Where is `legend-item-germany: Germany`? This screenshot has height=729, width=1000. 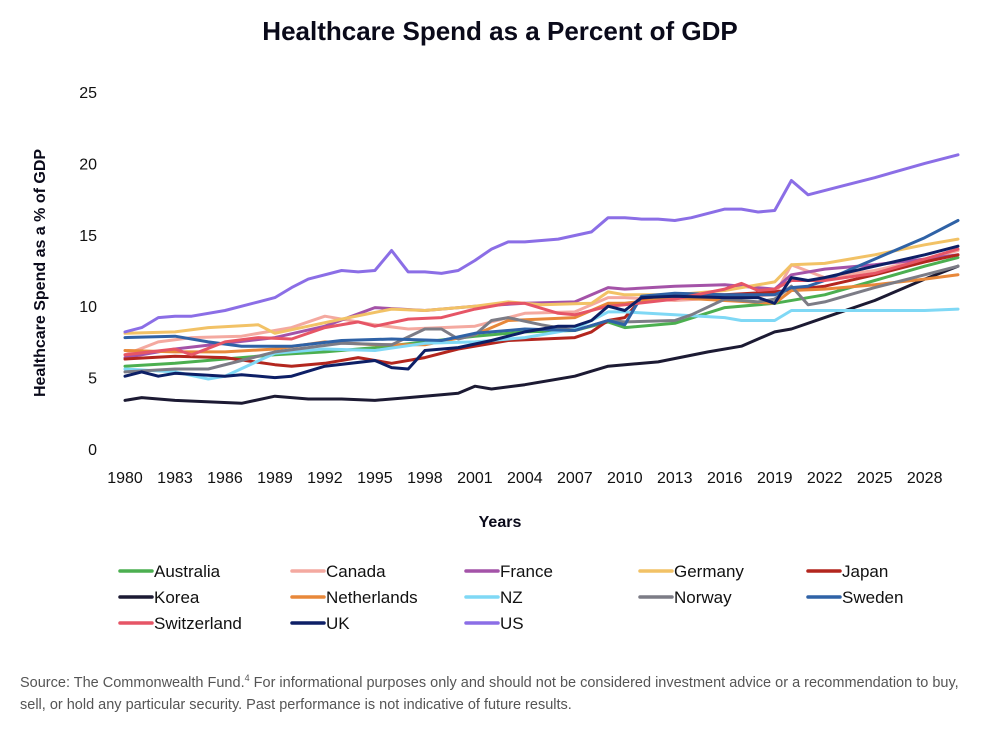
legend-item-germany: Germany is located at coordinates (691, 571).